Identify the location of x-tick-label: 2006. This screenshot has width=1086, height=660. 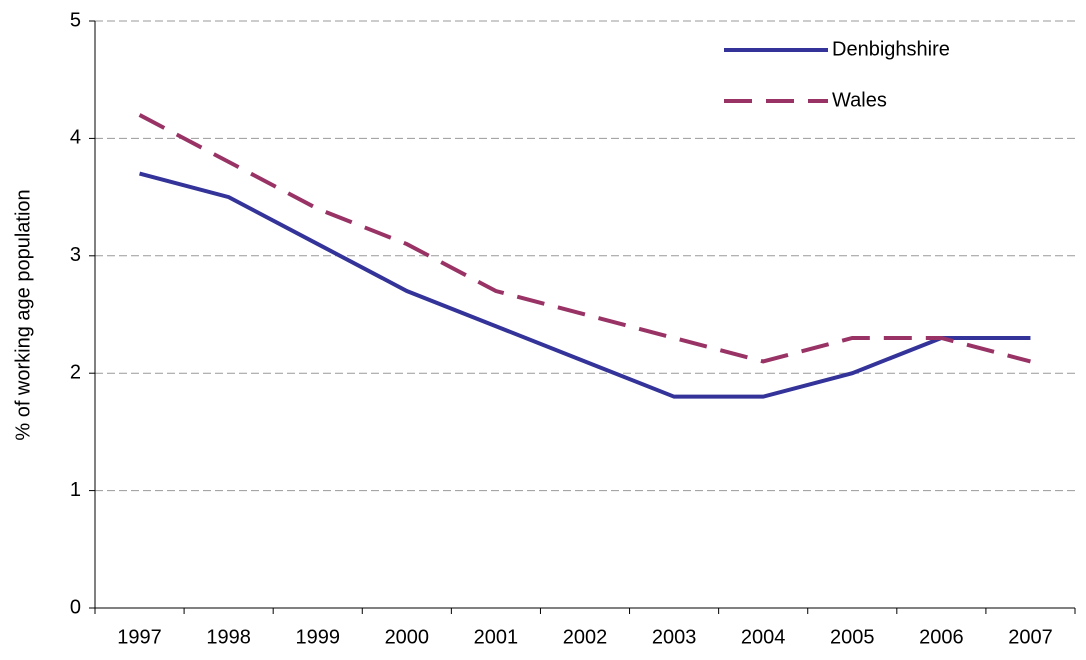
(941, 637).